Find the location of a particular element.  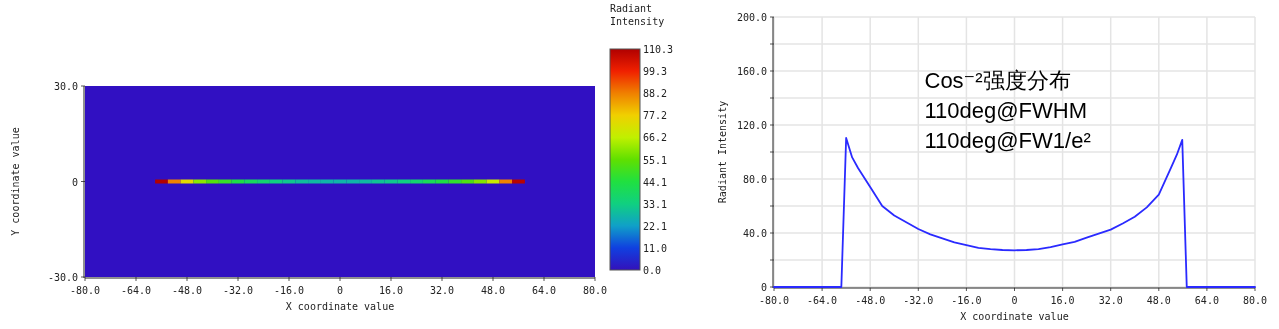

color-bar-label: 11.0 is located at coordinates (655, 248).